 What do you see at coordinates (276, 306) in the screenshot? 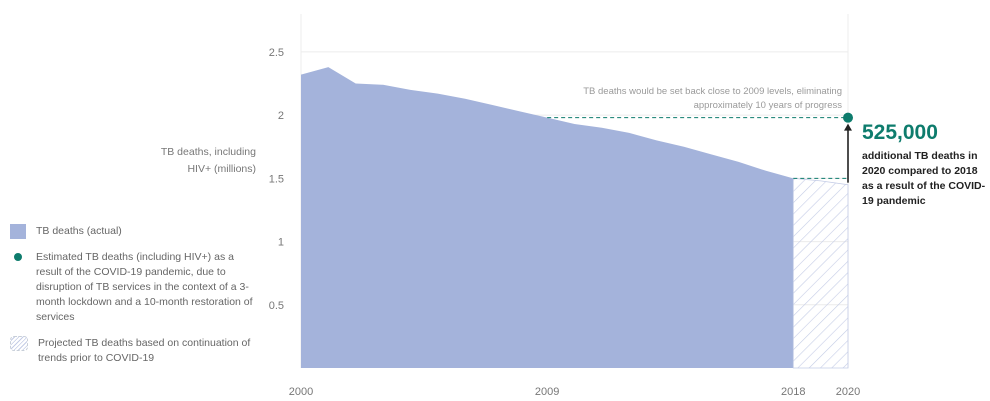
I see `y-tick-label: 0.5` at bounding box center [276, 306].